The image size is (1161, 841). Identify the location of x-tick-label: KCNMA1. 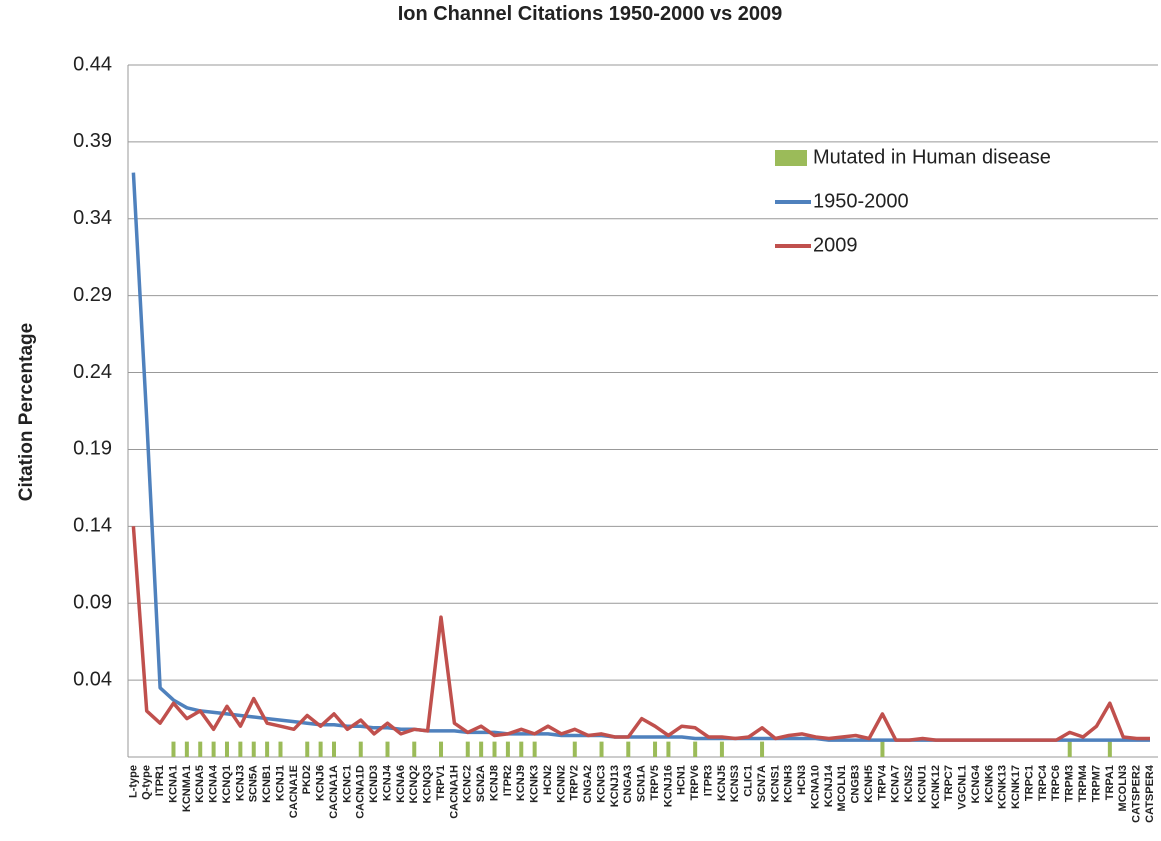
(187, 788).